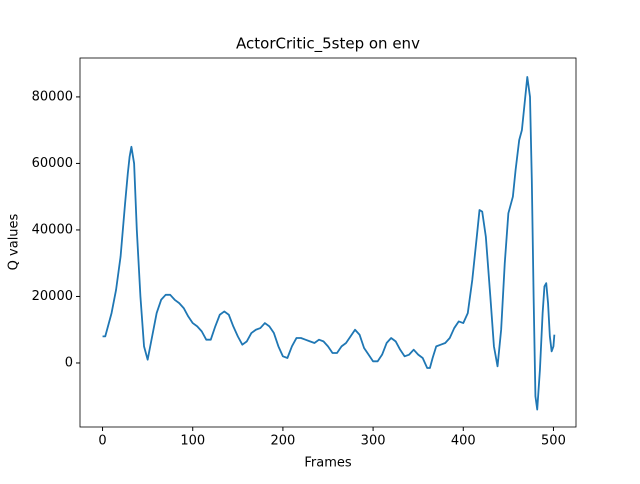 The height and width of the screenshot is (484, 640). Describe the element at coordinates (328, 463) in the screenshot. I see `x-axis-label: Frames` at that location.